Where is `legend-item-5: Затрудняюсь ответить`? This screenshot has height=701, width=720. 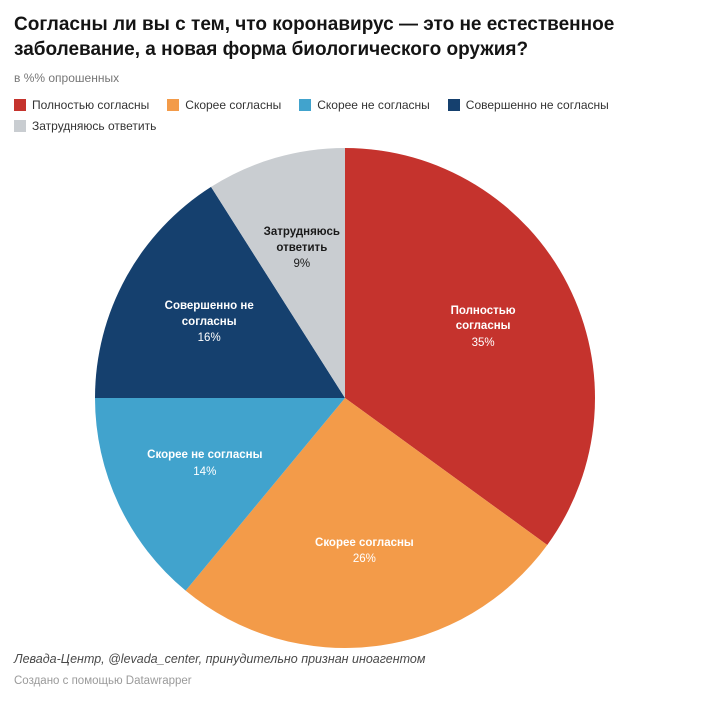
legend-item-5: Затрудняюсь ответить is located at coordinates (85, 126).